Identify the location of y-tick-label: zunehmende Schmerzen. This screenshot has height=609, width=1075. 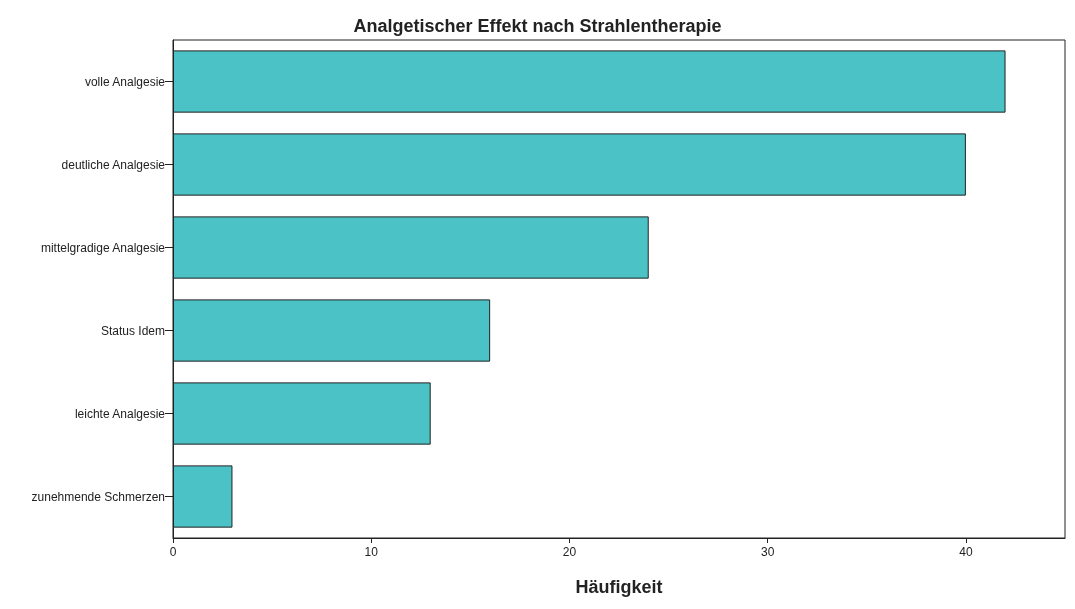
(98, 496).